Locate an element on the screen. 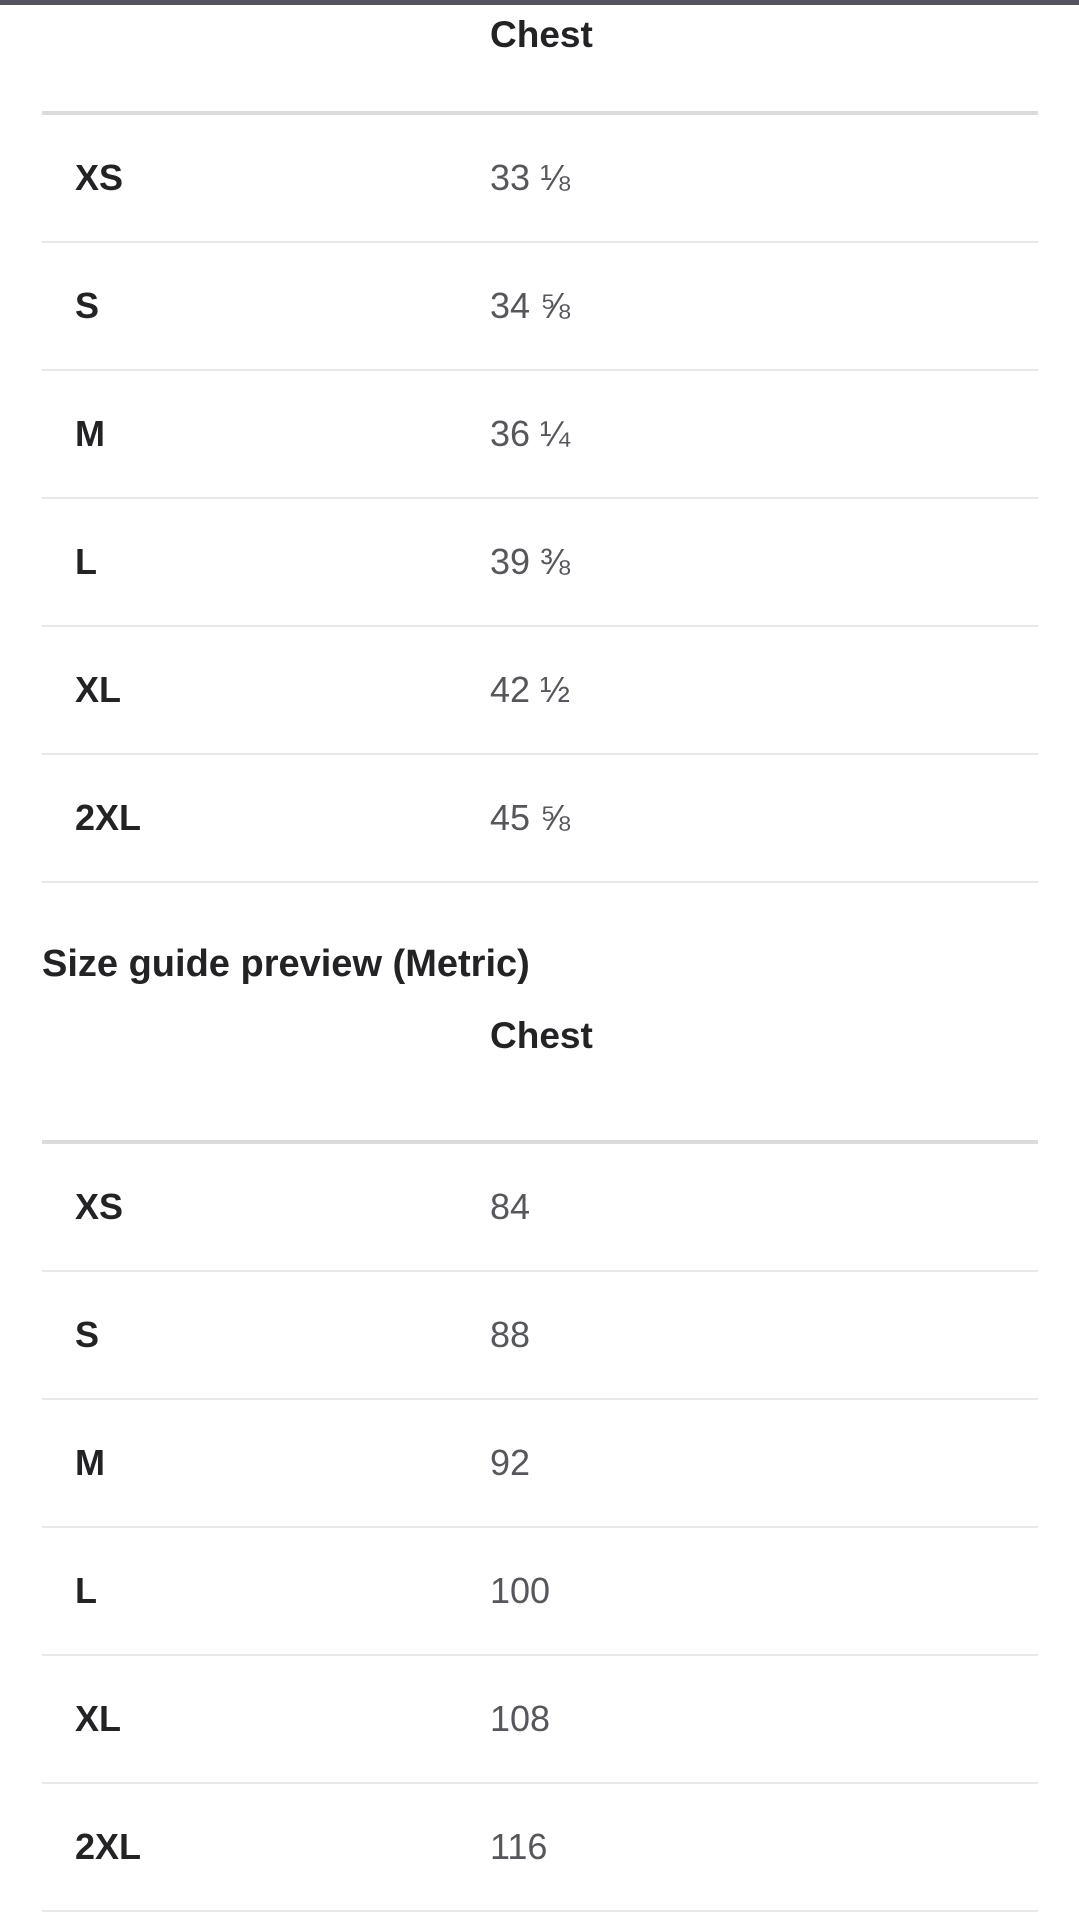 This screenshot has height=1912, width=1079. table-row: M 36 ¼ is located at coordinates (540, 435).